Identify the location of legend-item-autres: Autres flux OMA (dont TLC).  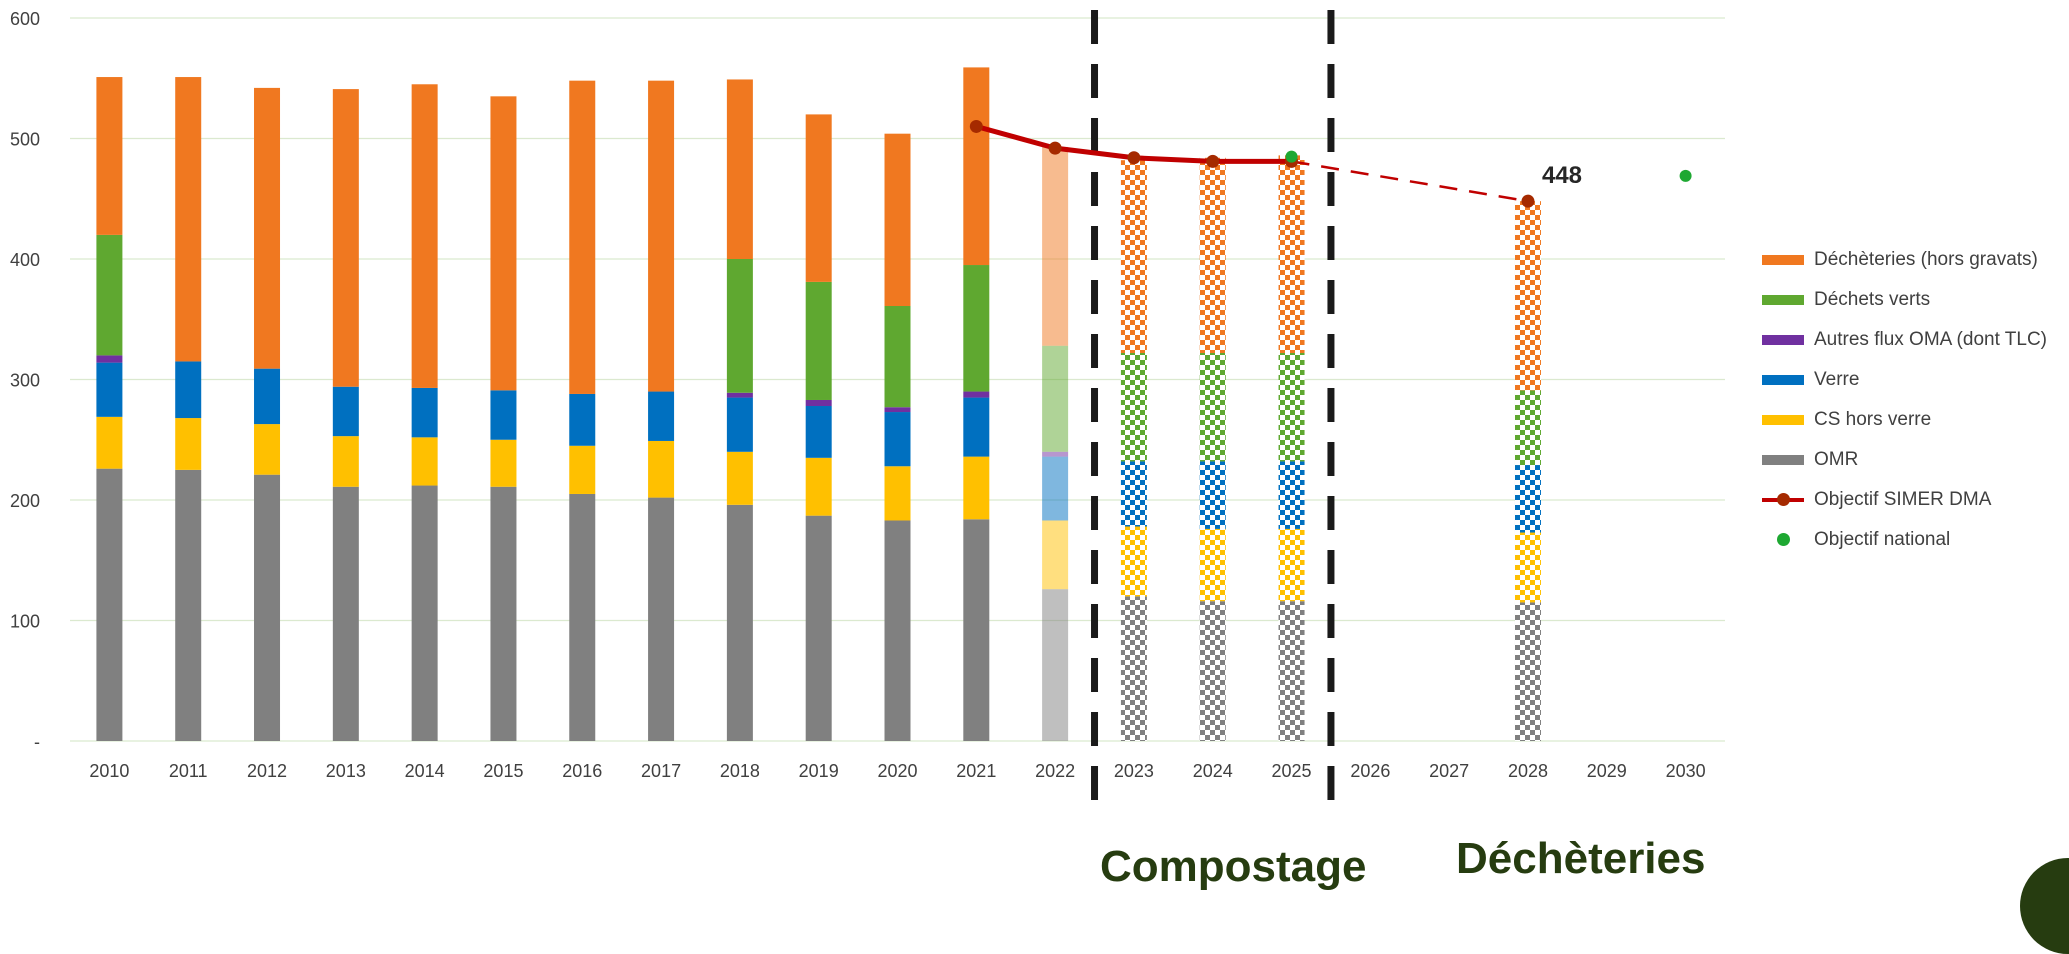
(1912, 340).